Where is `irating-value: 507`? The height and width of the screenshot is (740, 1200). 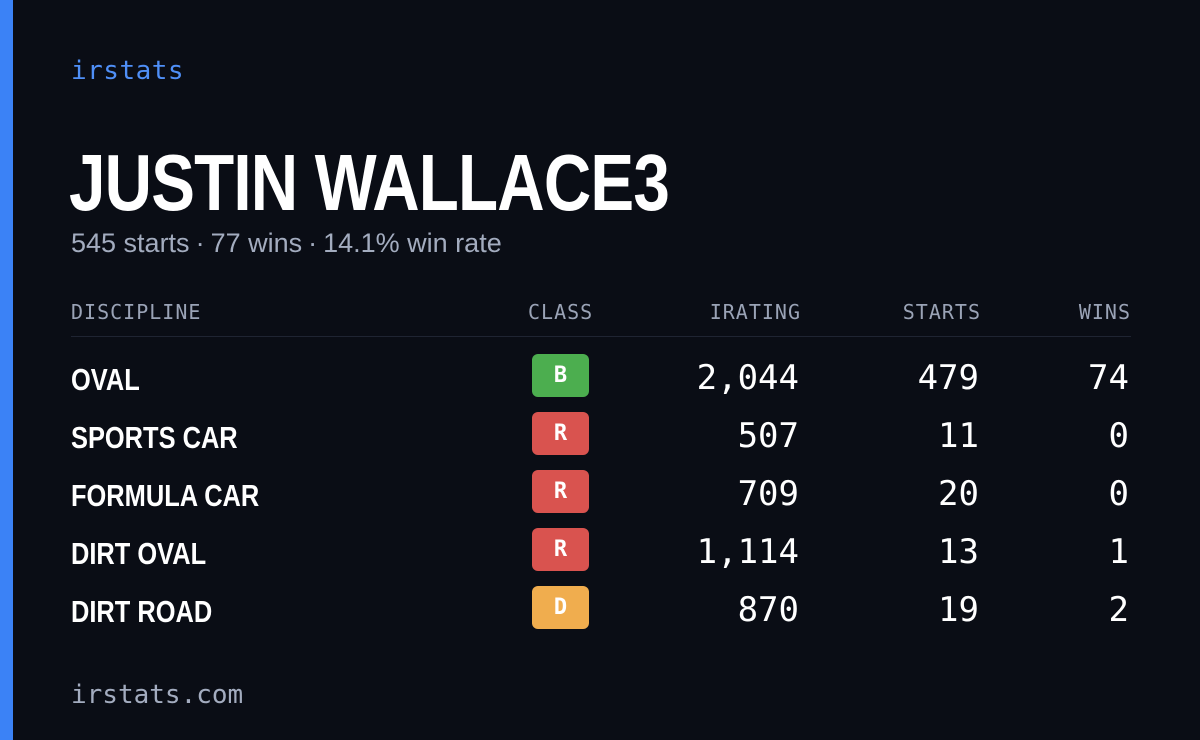 irating-value: 507 is located at coordinates (768, 436).